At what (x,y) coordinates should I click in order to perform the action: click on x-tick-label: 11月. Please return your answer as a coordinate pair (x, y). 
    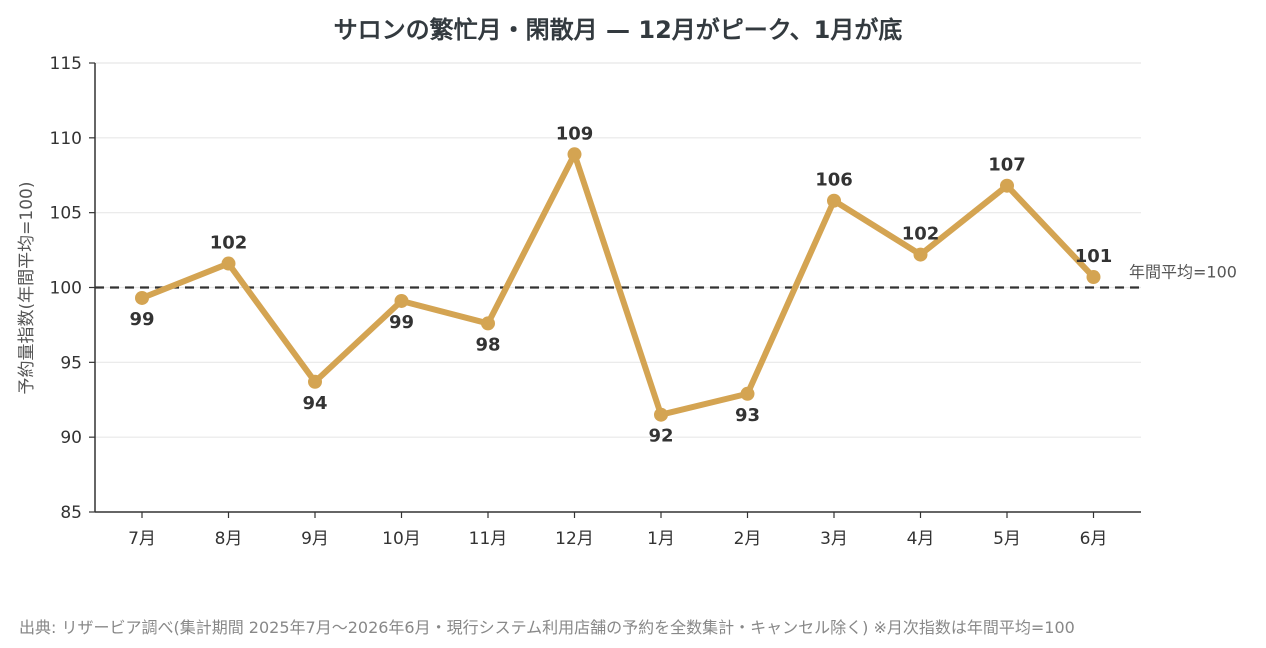
    Looking at the image, I should click on (488, 539).